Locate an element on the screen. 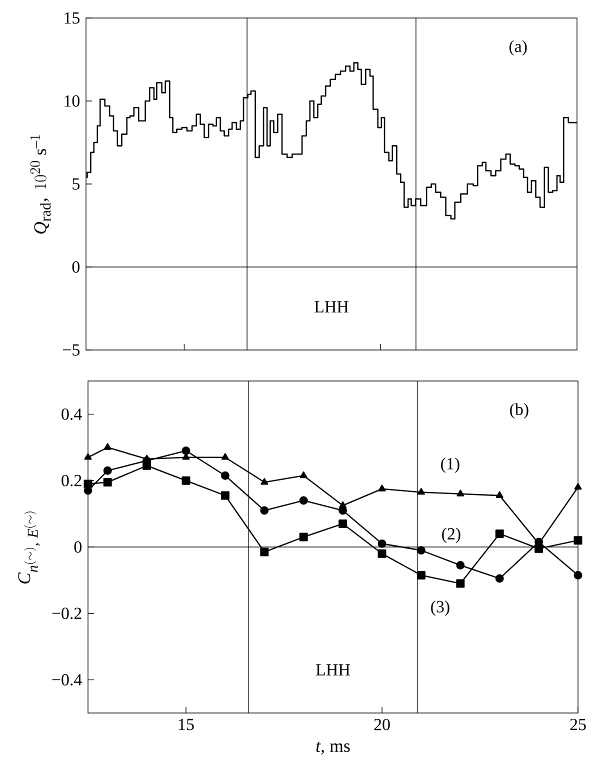 This screenshot has width=592, height=778. y-tick-label: 5 is located at coordinates (76, 184).